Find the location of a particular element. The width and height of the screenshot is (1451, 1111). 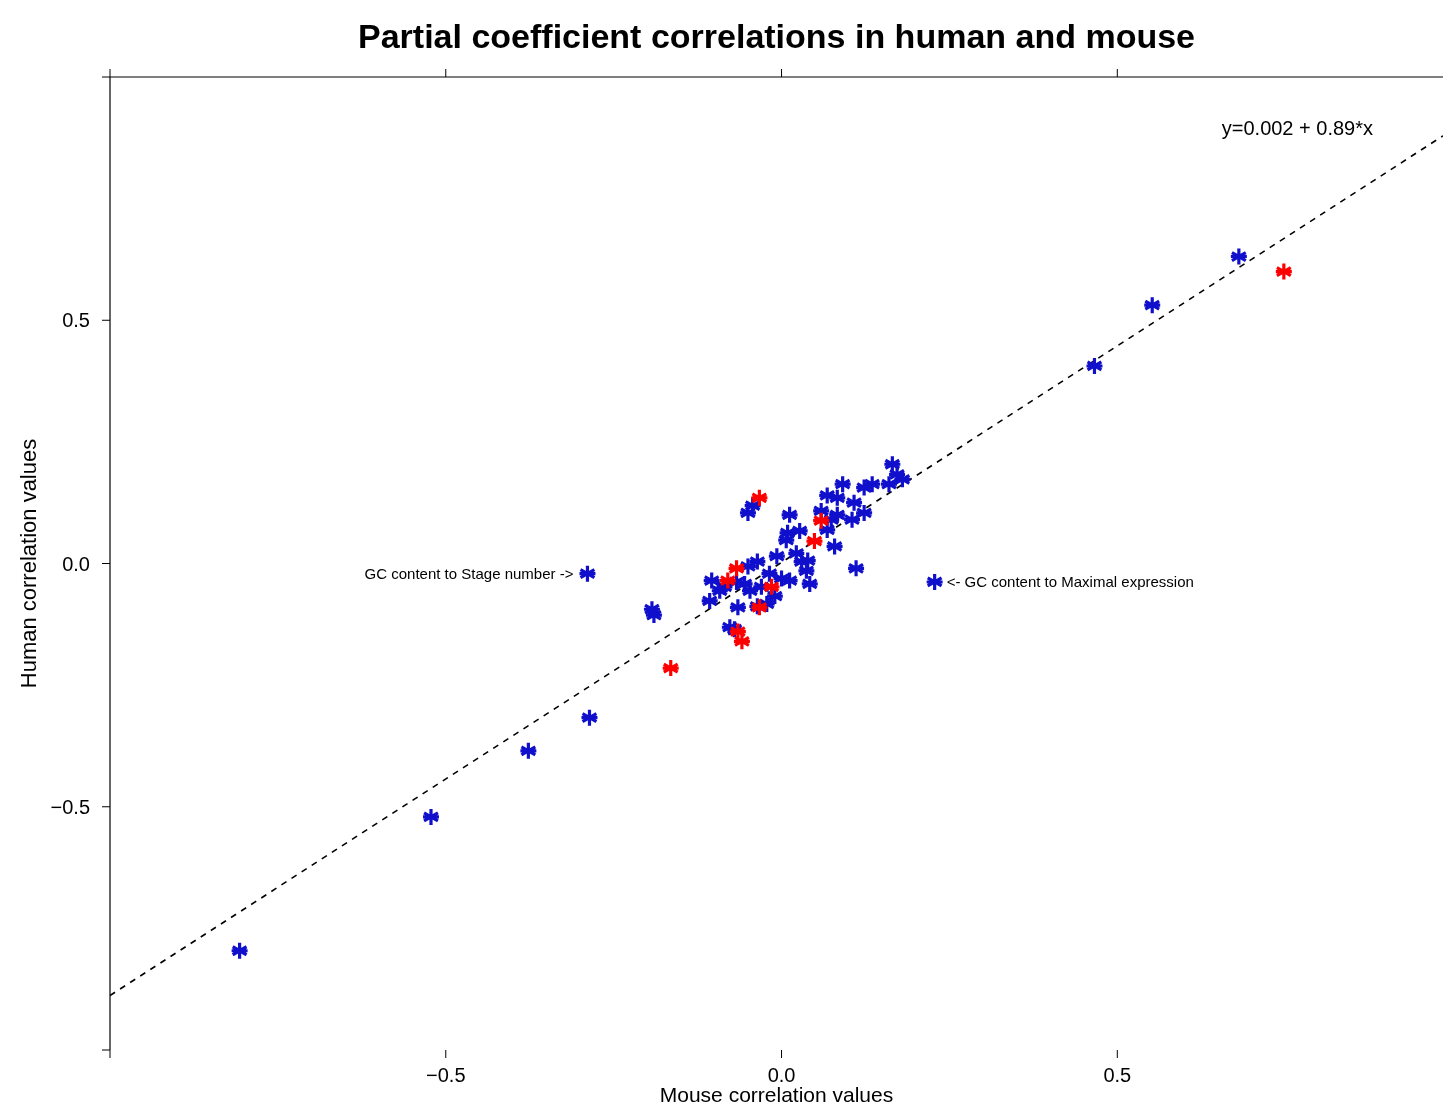

chart-title: Partial coefficient correlations in human and mouse is located at coordinates (776, 36).